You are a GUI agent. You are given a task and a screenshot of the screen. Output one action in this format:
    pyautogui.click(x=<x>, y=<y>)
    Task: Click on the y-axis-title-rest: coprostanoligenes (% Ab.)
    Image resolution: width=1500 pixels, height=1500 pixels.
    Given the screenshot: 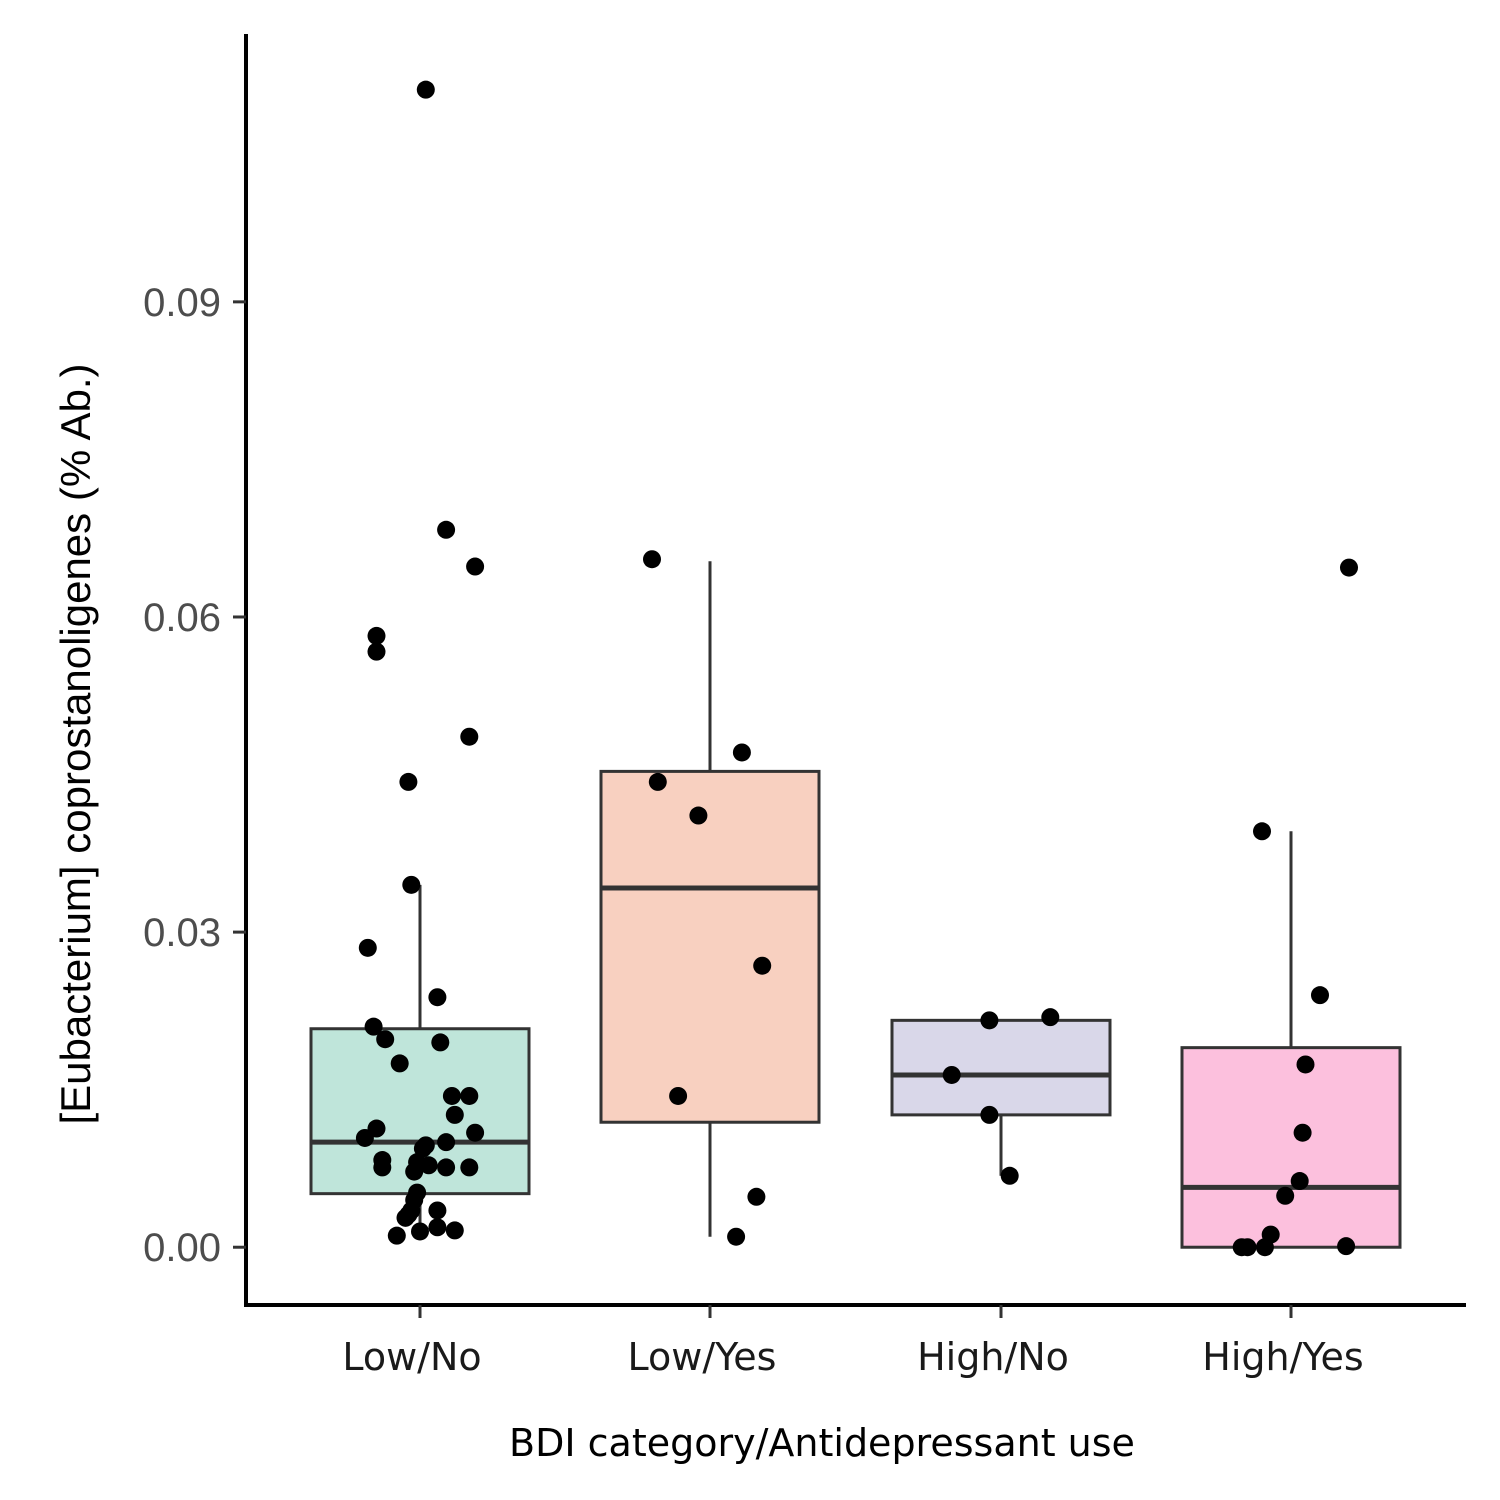 What is the action you would take?
    pyautogui.click(x=75, y=614)
    